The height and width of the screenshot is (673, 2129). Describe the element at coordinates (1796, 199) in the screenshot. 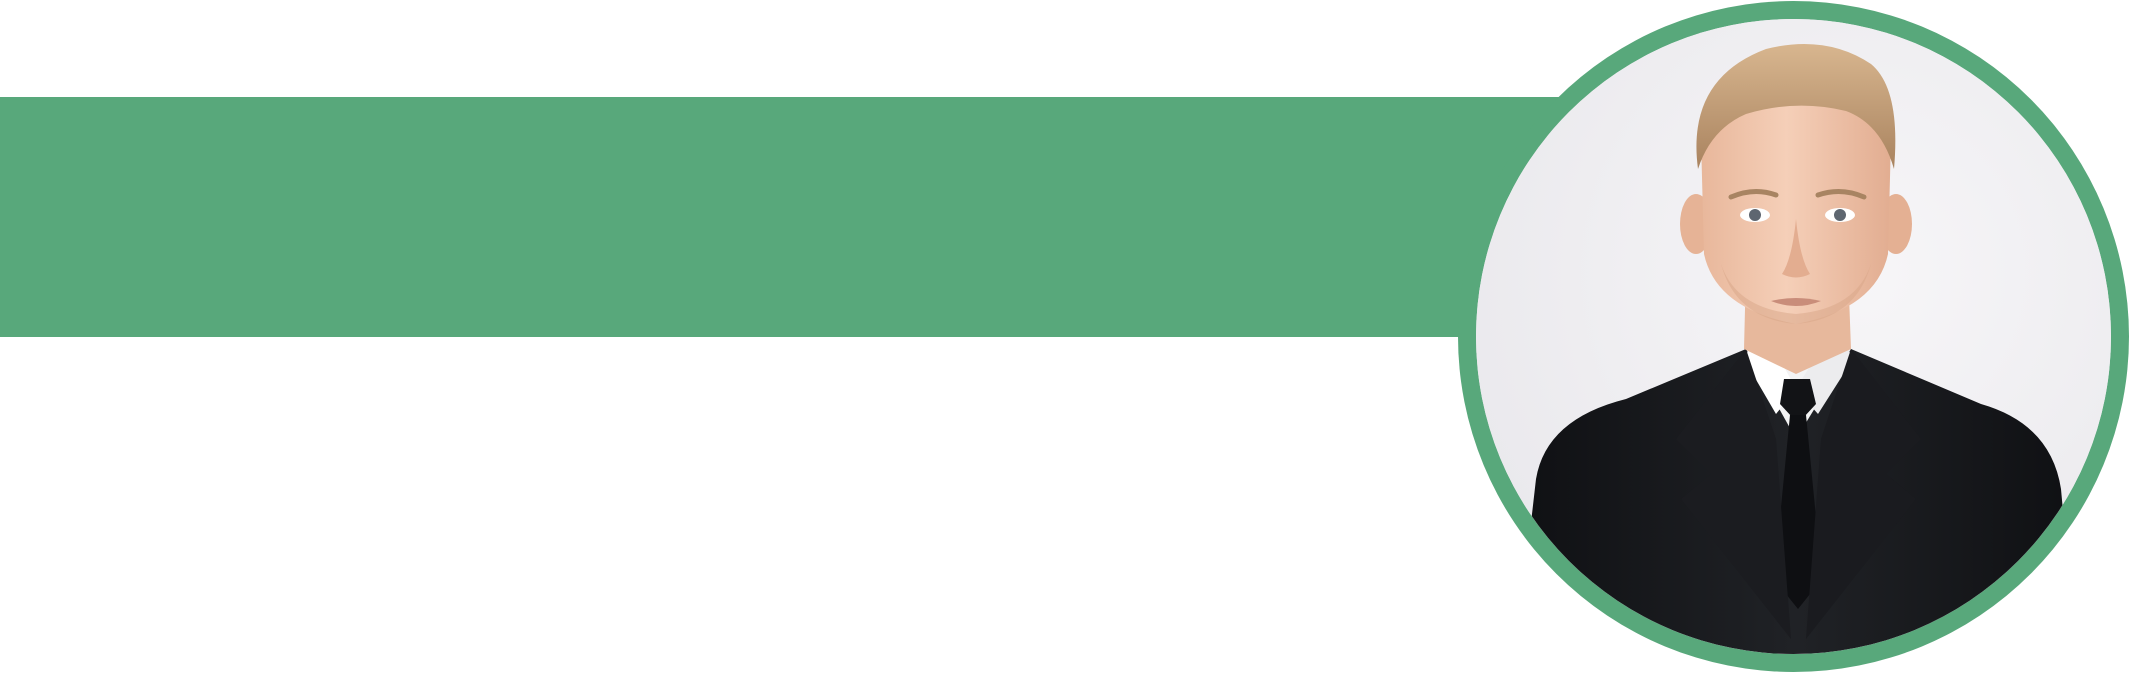

I see `face` at that location.